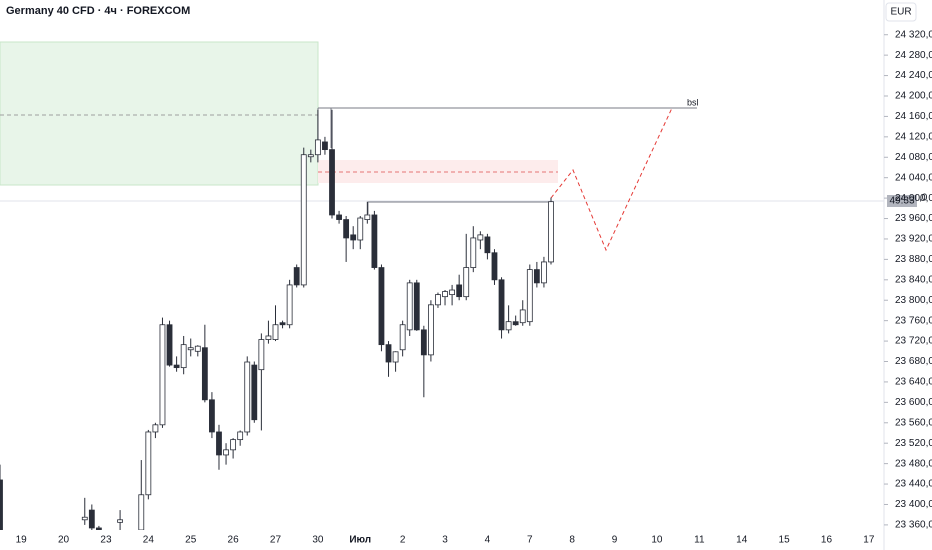 The width and height of the screenshot is (932, 550). Describe the element at coordinates (913, 484) in the screenshot. I see `y-tick-label: 23 440,0` at that location.